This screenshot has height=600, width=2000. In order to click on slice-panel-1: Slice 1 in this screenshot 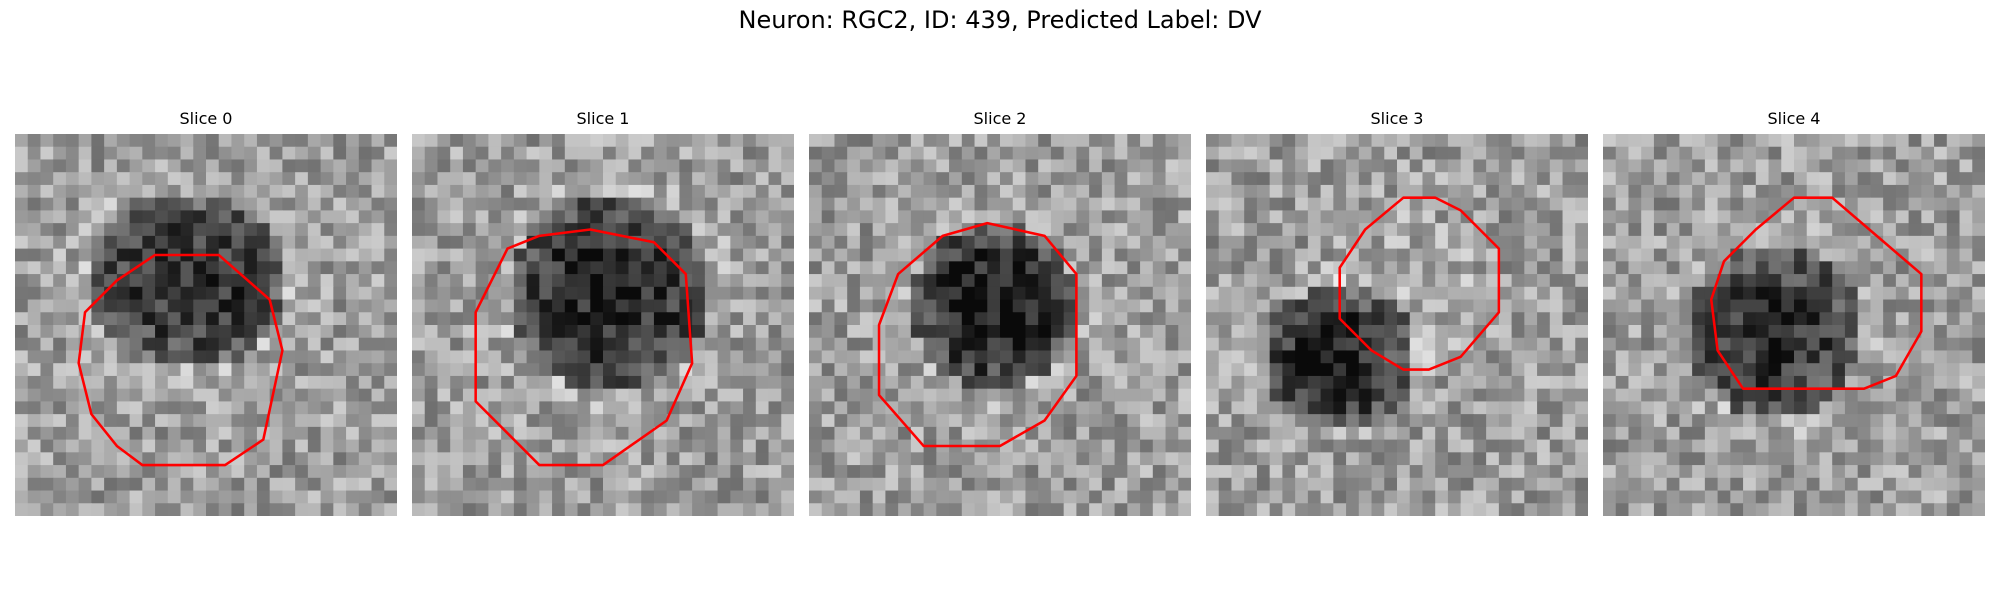, I will do `click(603, 312)`.